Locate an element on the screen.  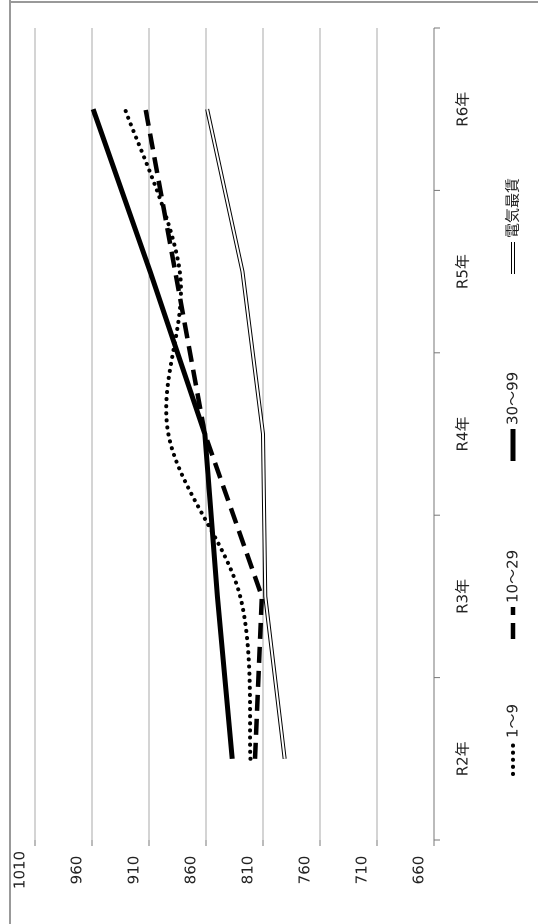
legend-label: 30～99 is located at coordinates (513, 398).